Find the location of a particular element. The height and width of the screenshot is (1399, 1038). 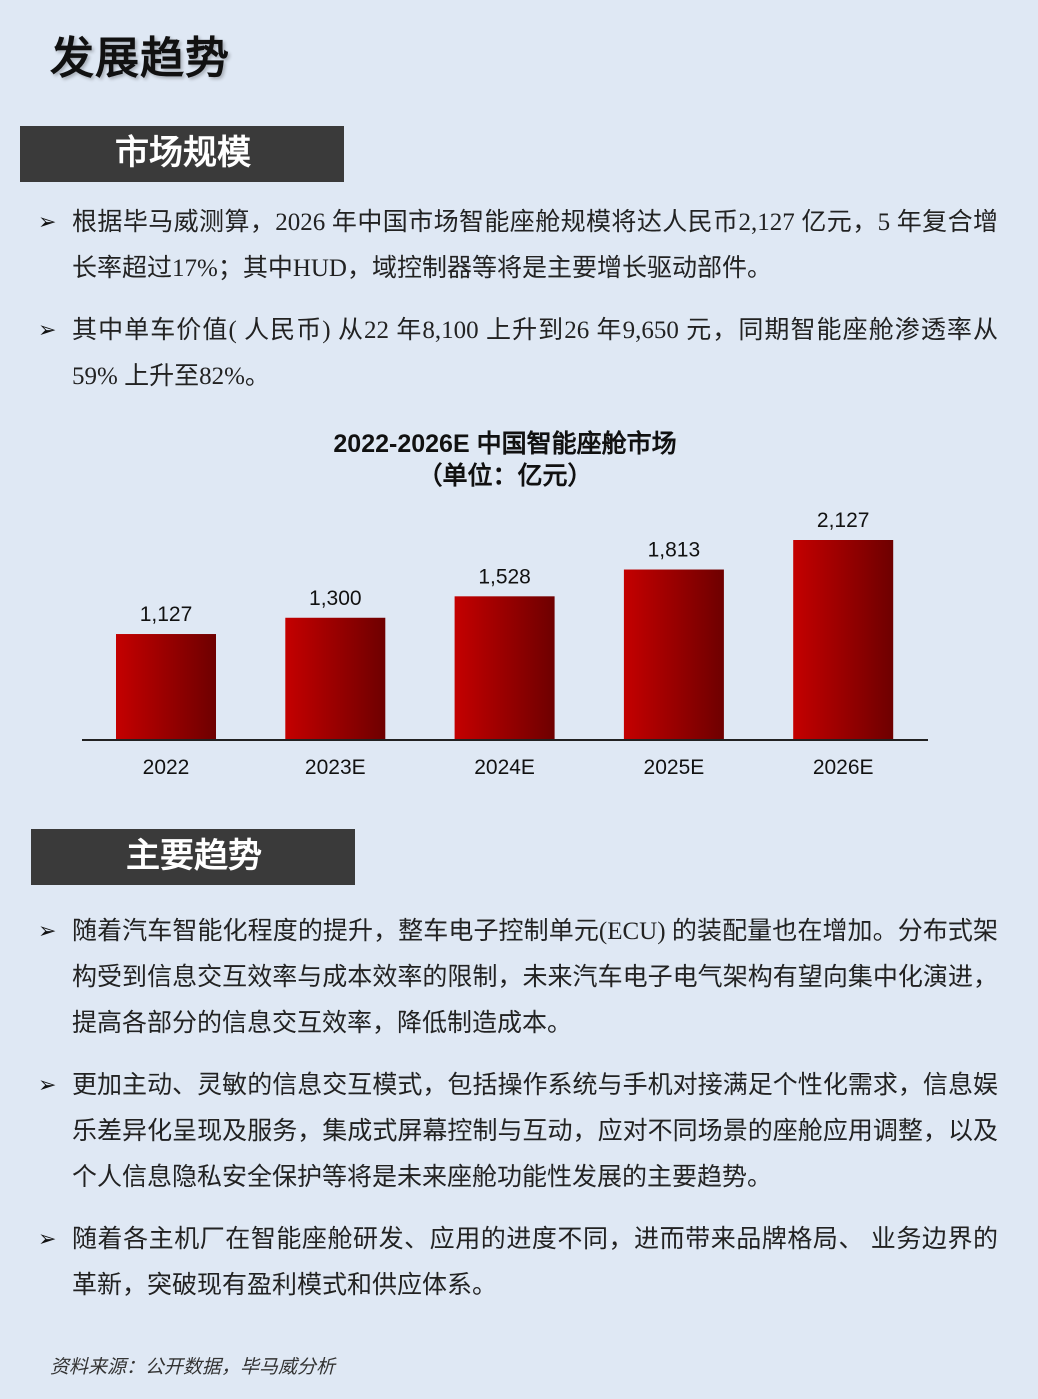

chart-title: 2022-2026E 中国智能座舱市场 is located at coordinates (505, 444).